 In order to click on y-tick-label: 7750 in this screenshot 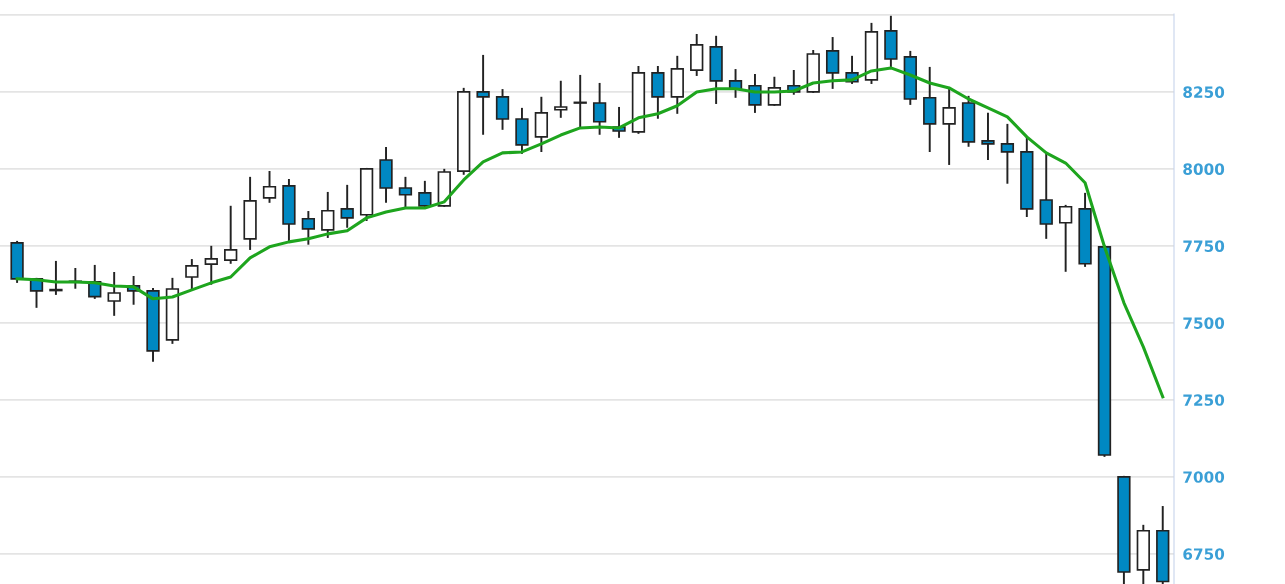, I will do `click(1204, 246)`.